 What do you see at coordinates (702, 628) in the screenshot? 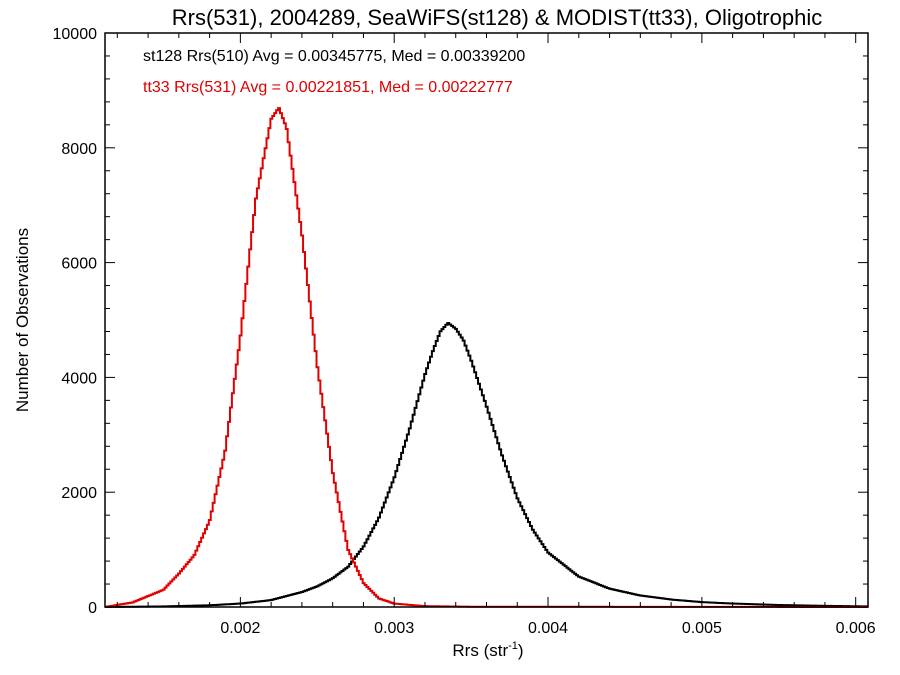
I see `x-tick-label: 0.005` at bounding box center [702, 628].